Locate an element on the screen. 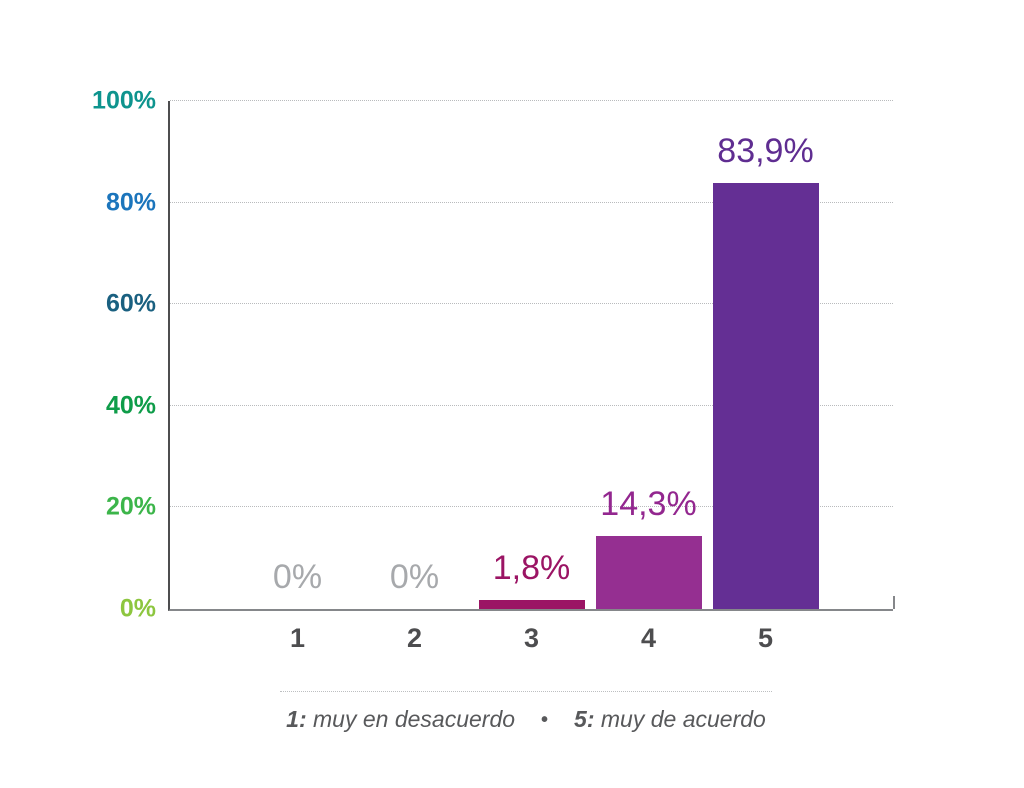  y-axis-label-0%: 0% is located at coordinates (137, 608).